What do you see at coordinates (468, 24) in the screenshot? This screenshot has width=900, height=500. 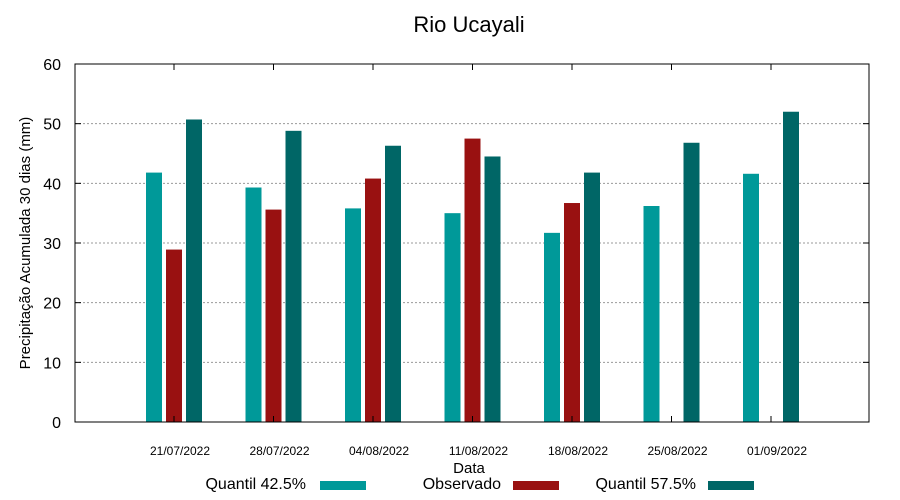 I see `chart-title: Rio Ucayali` at bounding box center [468, 24].